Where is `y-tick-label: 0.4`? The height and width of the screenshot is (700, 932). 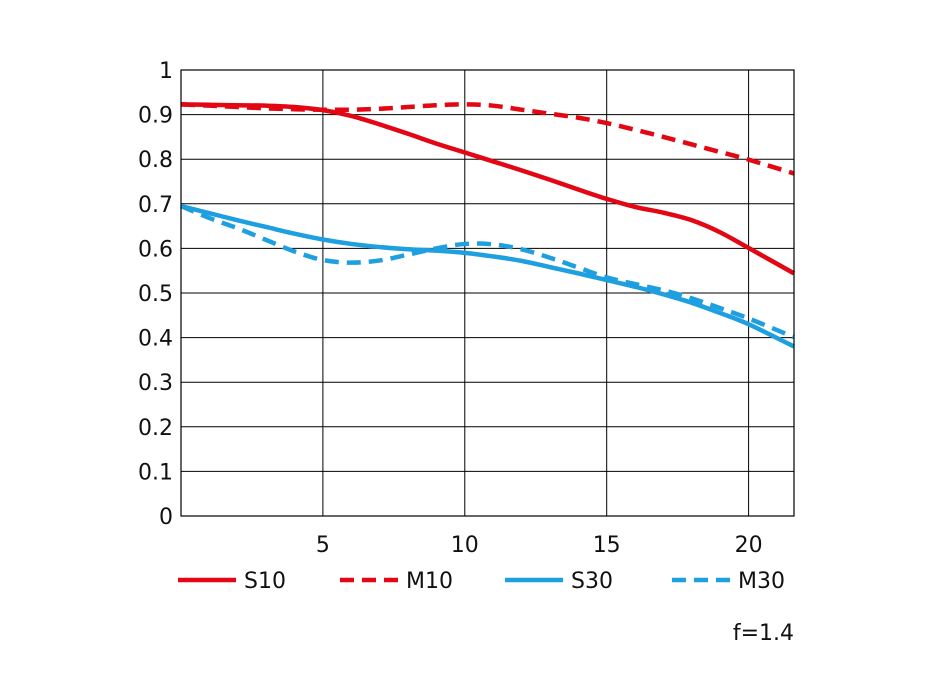 y-tick-label: 0.4 is located at coordinates (155, 339).